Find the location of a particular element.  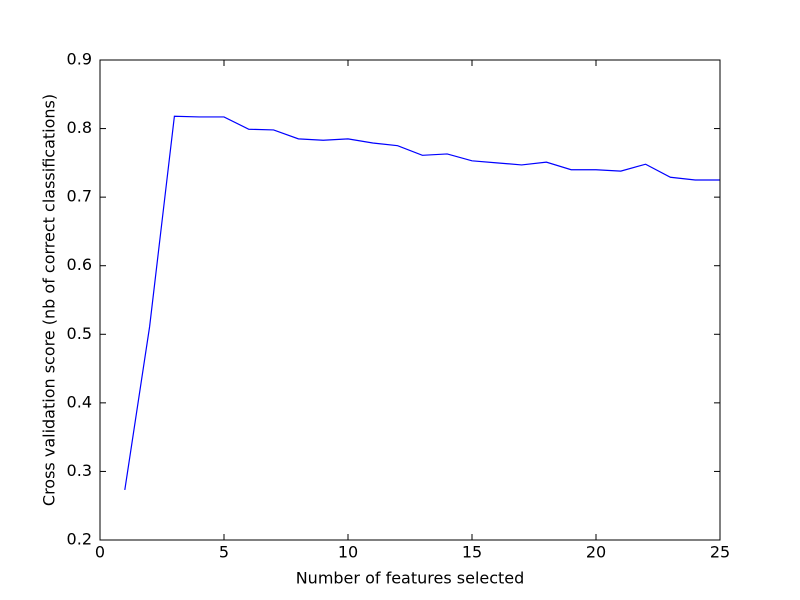

y-tick-label: 0.7 is located at coordinates (79, 196).